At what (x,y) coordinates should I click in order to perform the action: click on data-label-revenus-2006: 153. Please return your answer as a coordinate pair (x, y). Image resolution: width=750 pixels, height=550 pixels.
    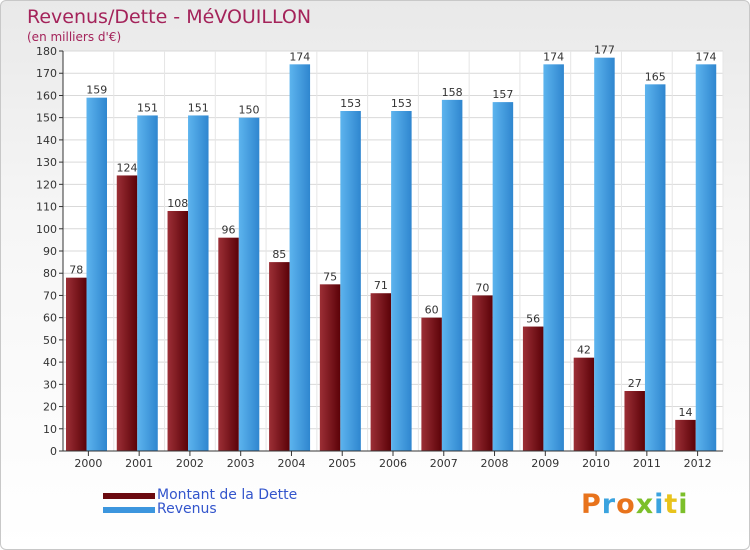
    Looking at the image, I should click on (401, 103).